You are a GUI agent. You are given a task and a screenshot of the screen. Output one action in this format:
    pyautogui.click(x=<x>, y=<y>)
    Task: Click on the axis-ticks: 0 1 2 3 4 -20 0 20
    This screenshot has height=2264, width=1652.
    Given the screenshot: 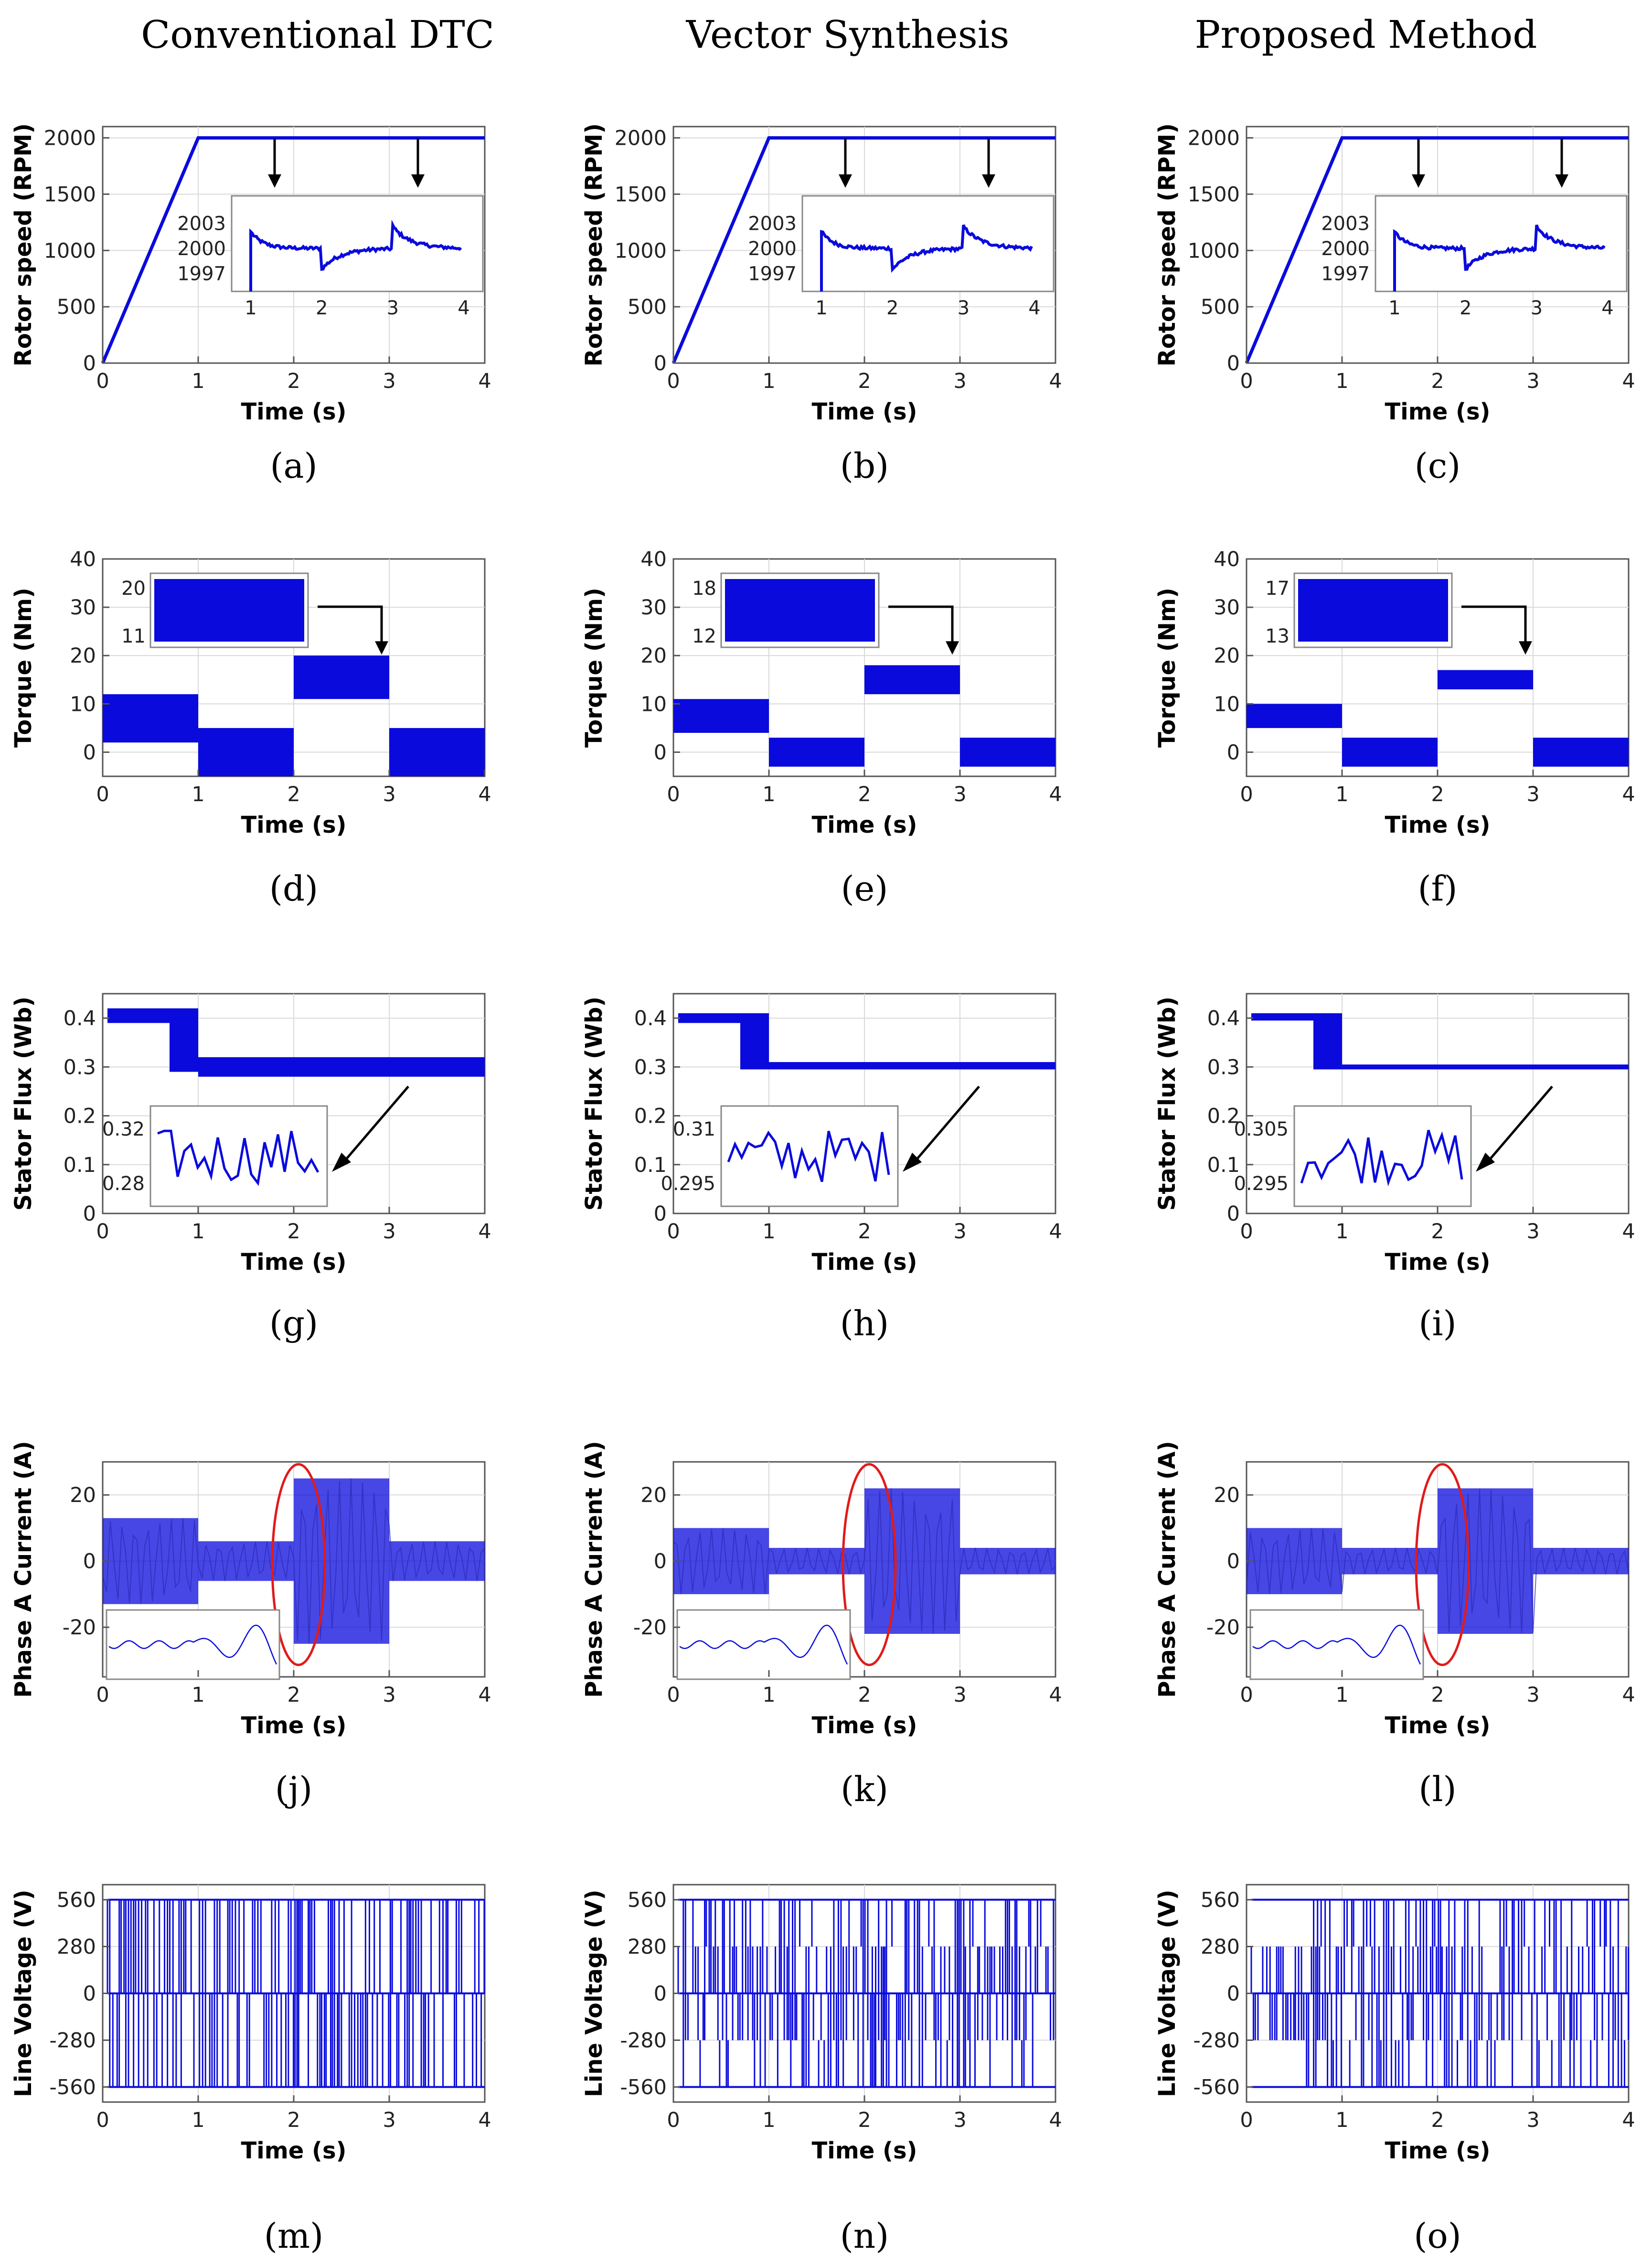 What is the action you would take?
    pyautogui.click(x=1420, y=1595)
    